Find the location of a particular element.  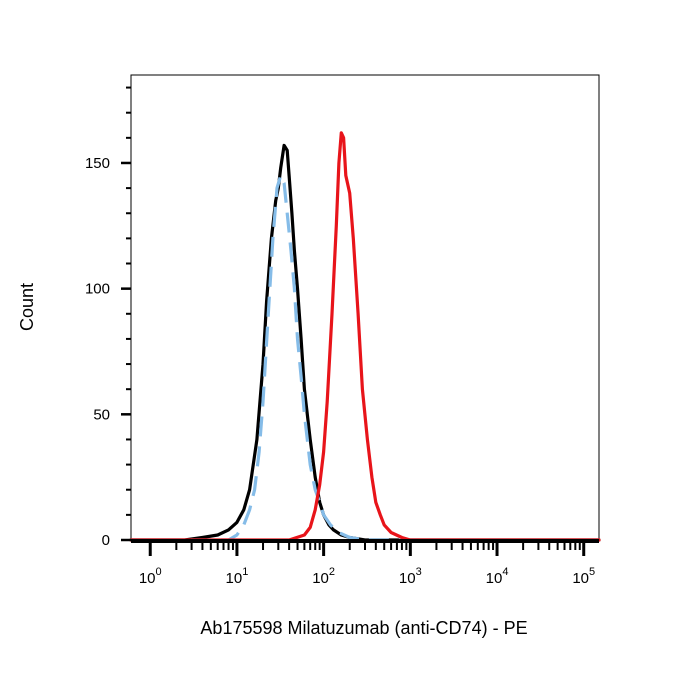

x-tick-label: 10² is located at coordinates (323, 576).